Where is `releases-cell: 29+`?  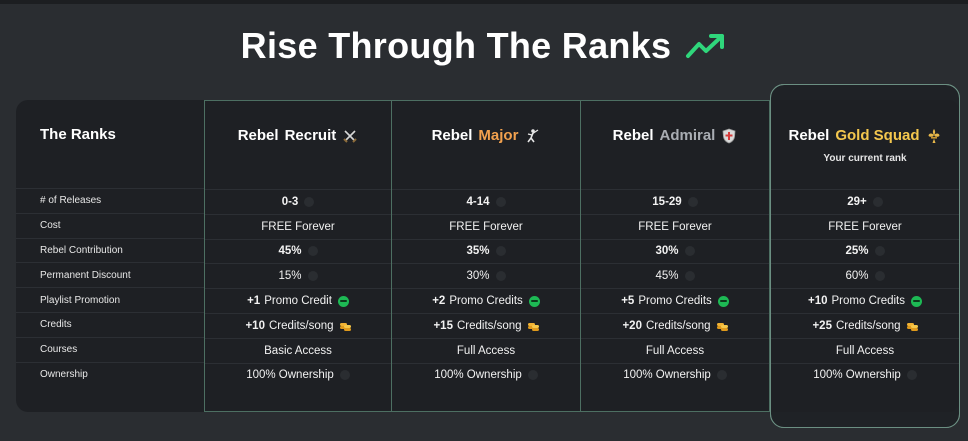 releases-cell: 29+ is located at coordinates (865, 201).